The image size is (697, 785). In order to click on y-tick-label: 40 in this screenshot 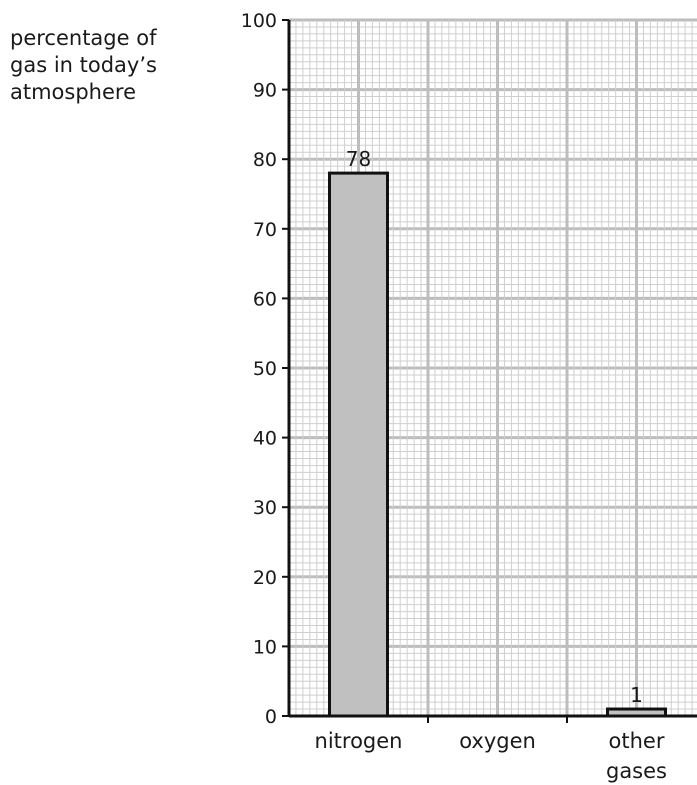, I will do `click(265, 439)`.